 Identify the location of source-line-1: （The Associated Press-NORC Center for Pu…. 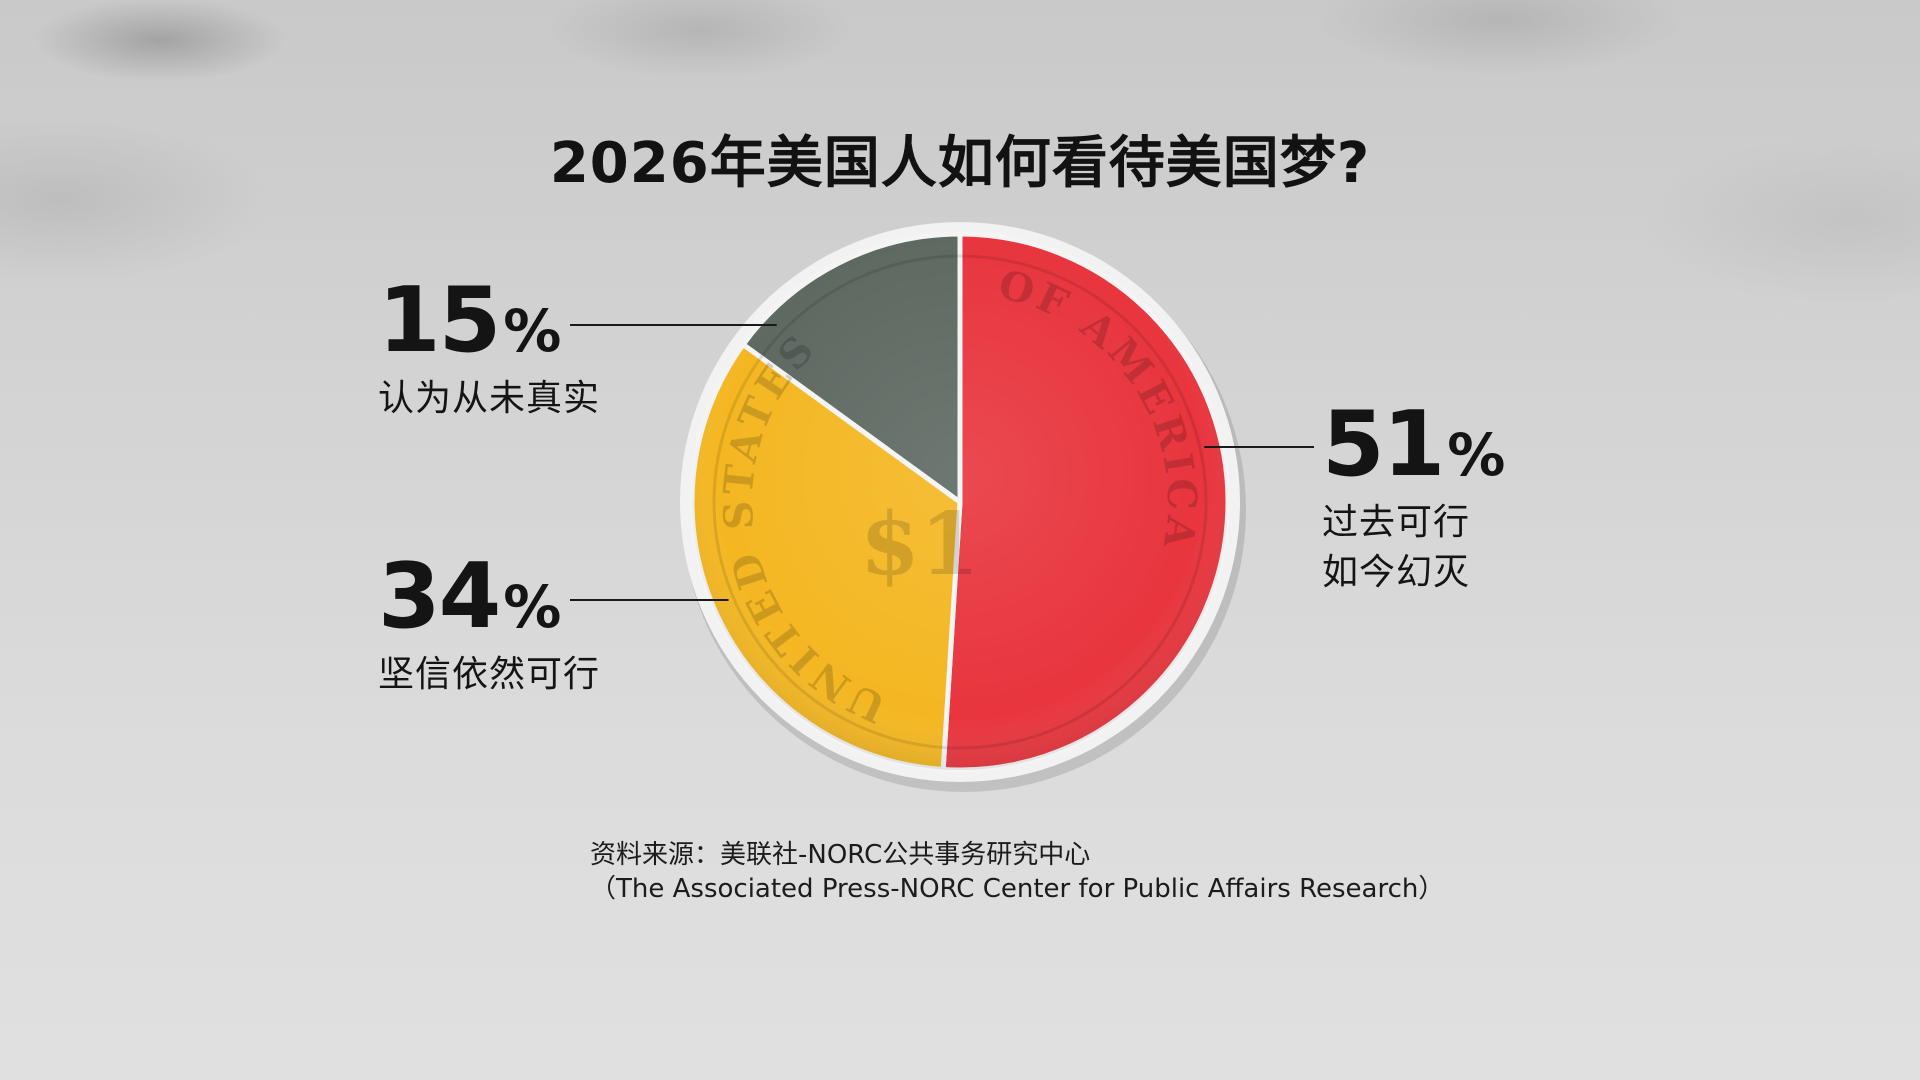
(1017, 889).